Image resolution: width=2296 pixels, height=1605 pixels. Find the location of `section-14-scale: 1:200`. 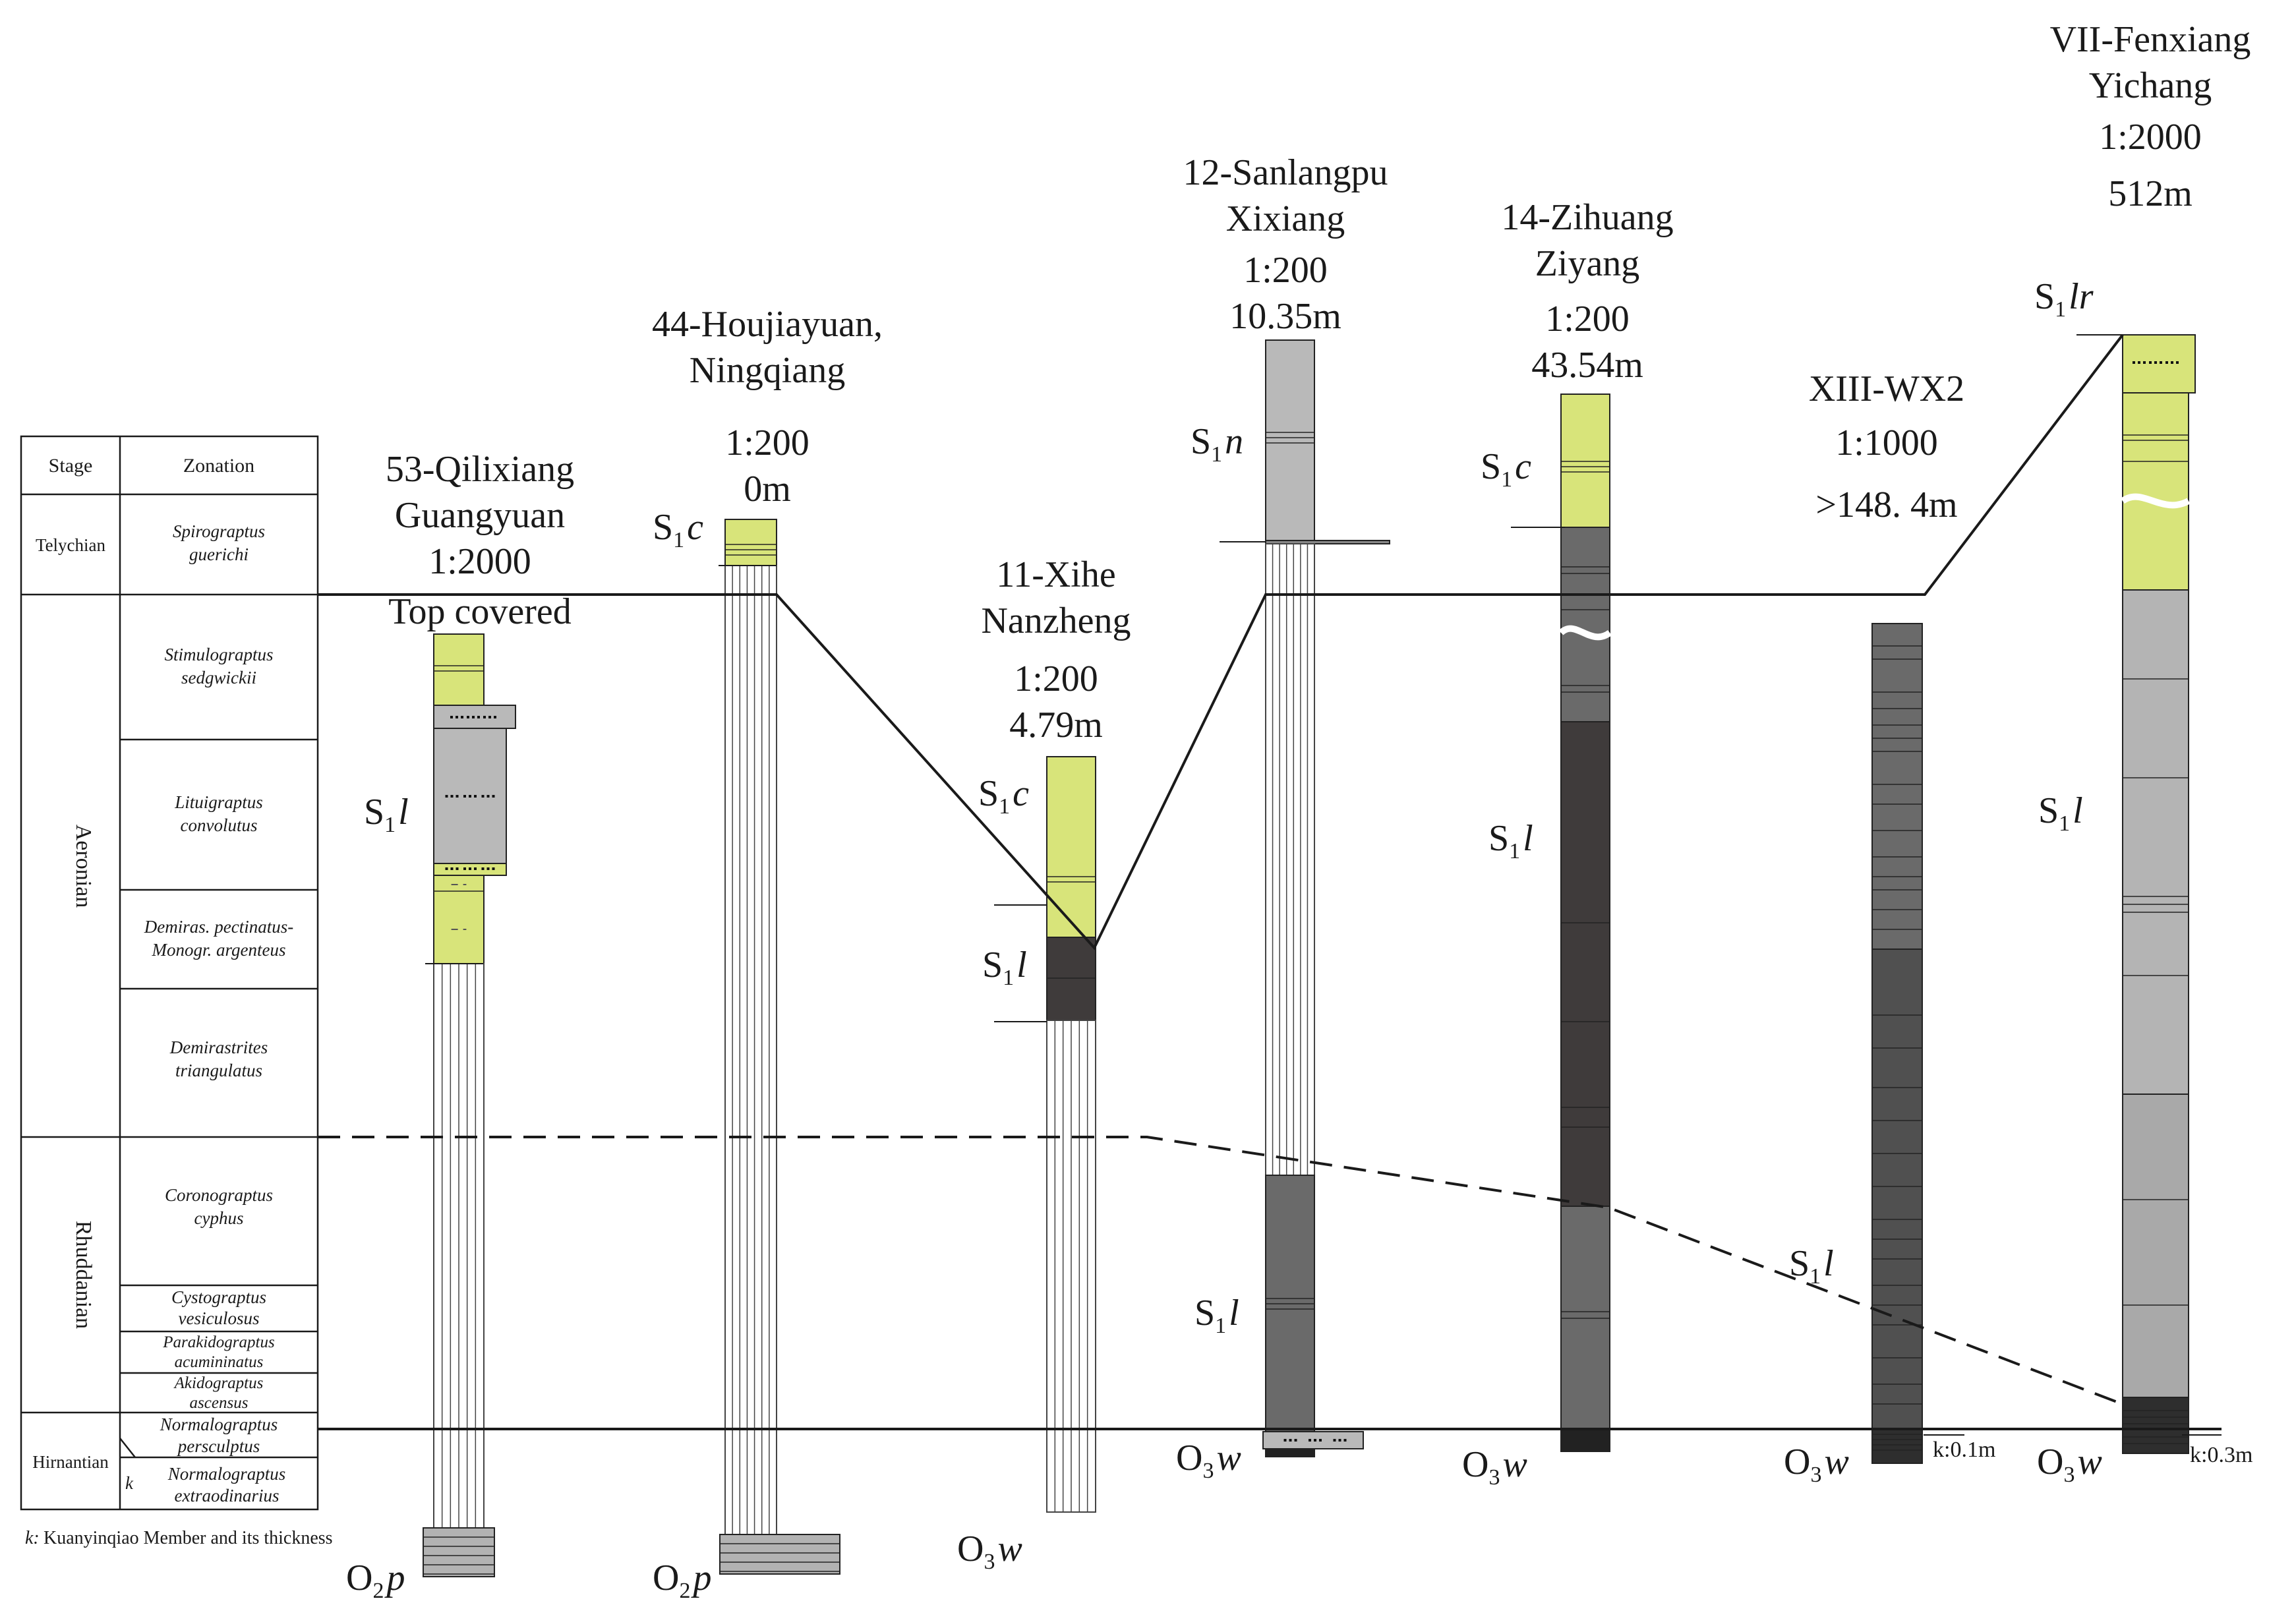

section-14-scale: 1:200 is located at coordinates (1587, 319).